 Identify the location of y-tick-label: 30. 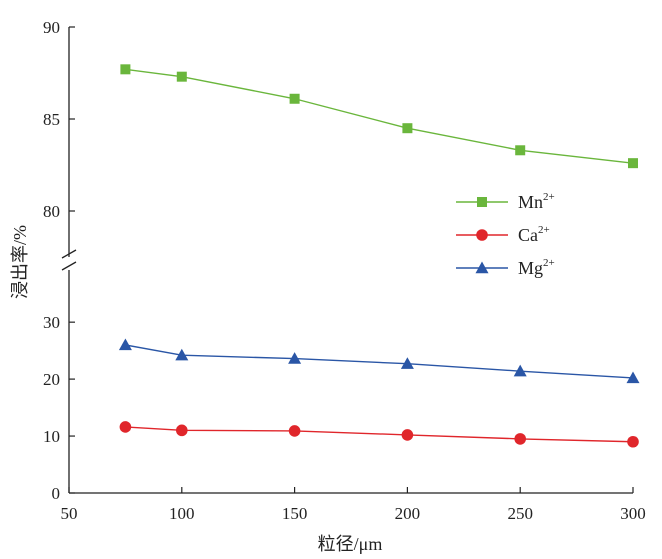
(51, 322).